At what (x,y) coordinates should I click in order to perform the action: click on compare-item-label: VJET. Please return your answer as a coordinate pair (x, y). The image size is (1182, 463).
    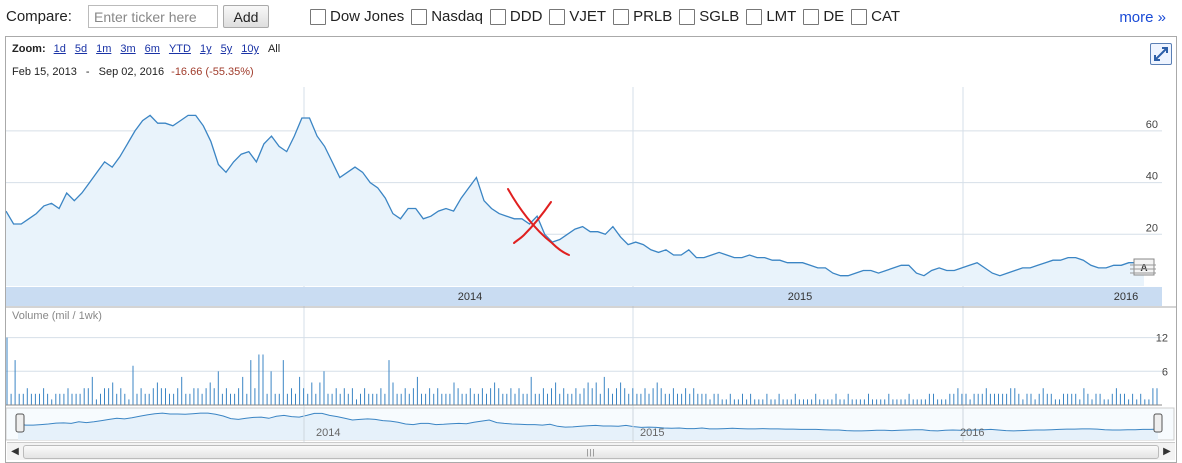
    Looking at the image, I should click on (588, 16).